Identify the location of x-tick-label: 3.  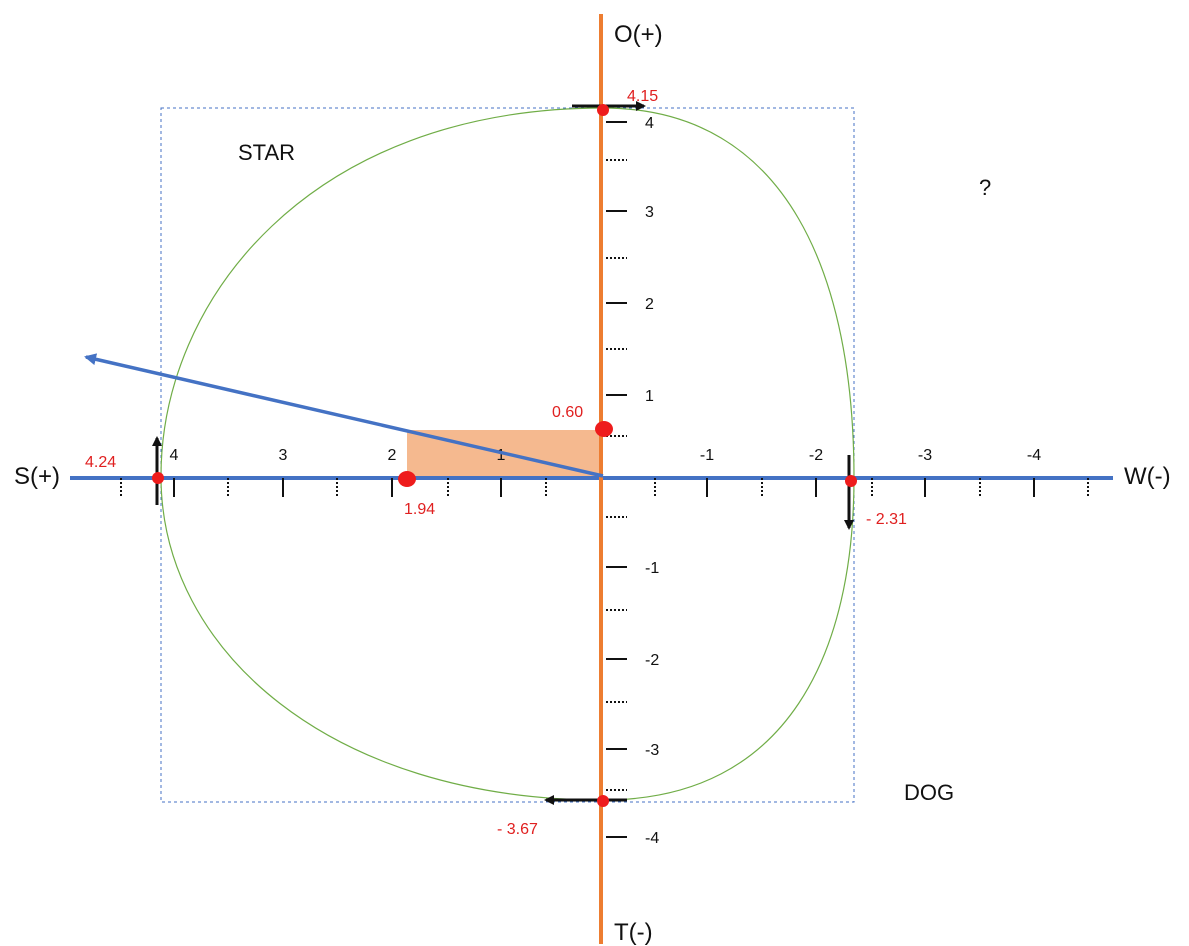
(283, 455).